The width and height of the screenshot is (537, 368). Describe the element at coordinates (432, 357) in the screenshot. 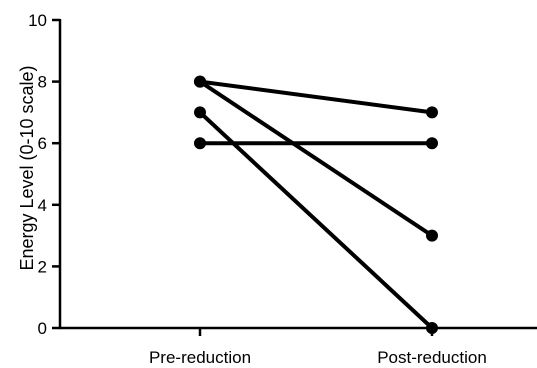

I see `x-tick-label: Post-reduction` at that location.